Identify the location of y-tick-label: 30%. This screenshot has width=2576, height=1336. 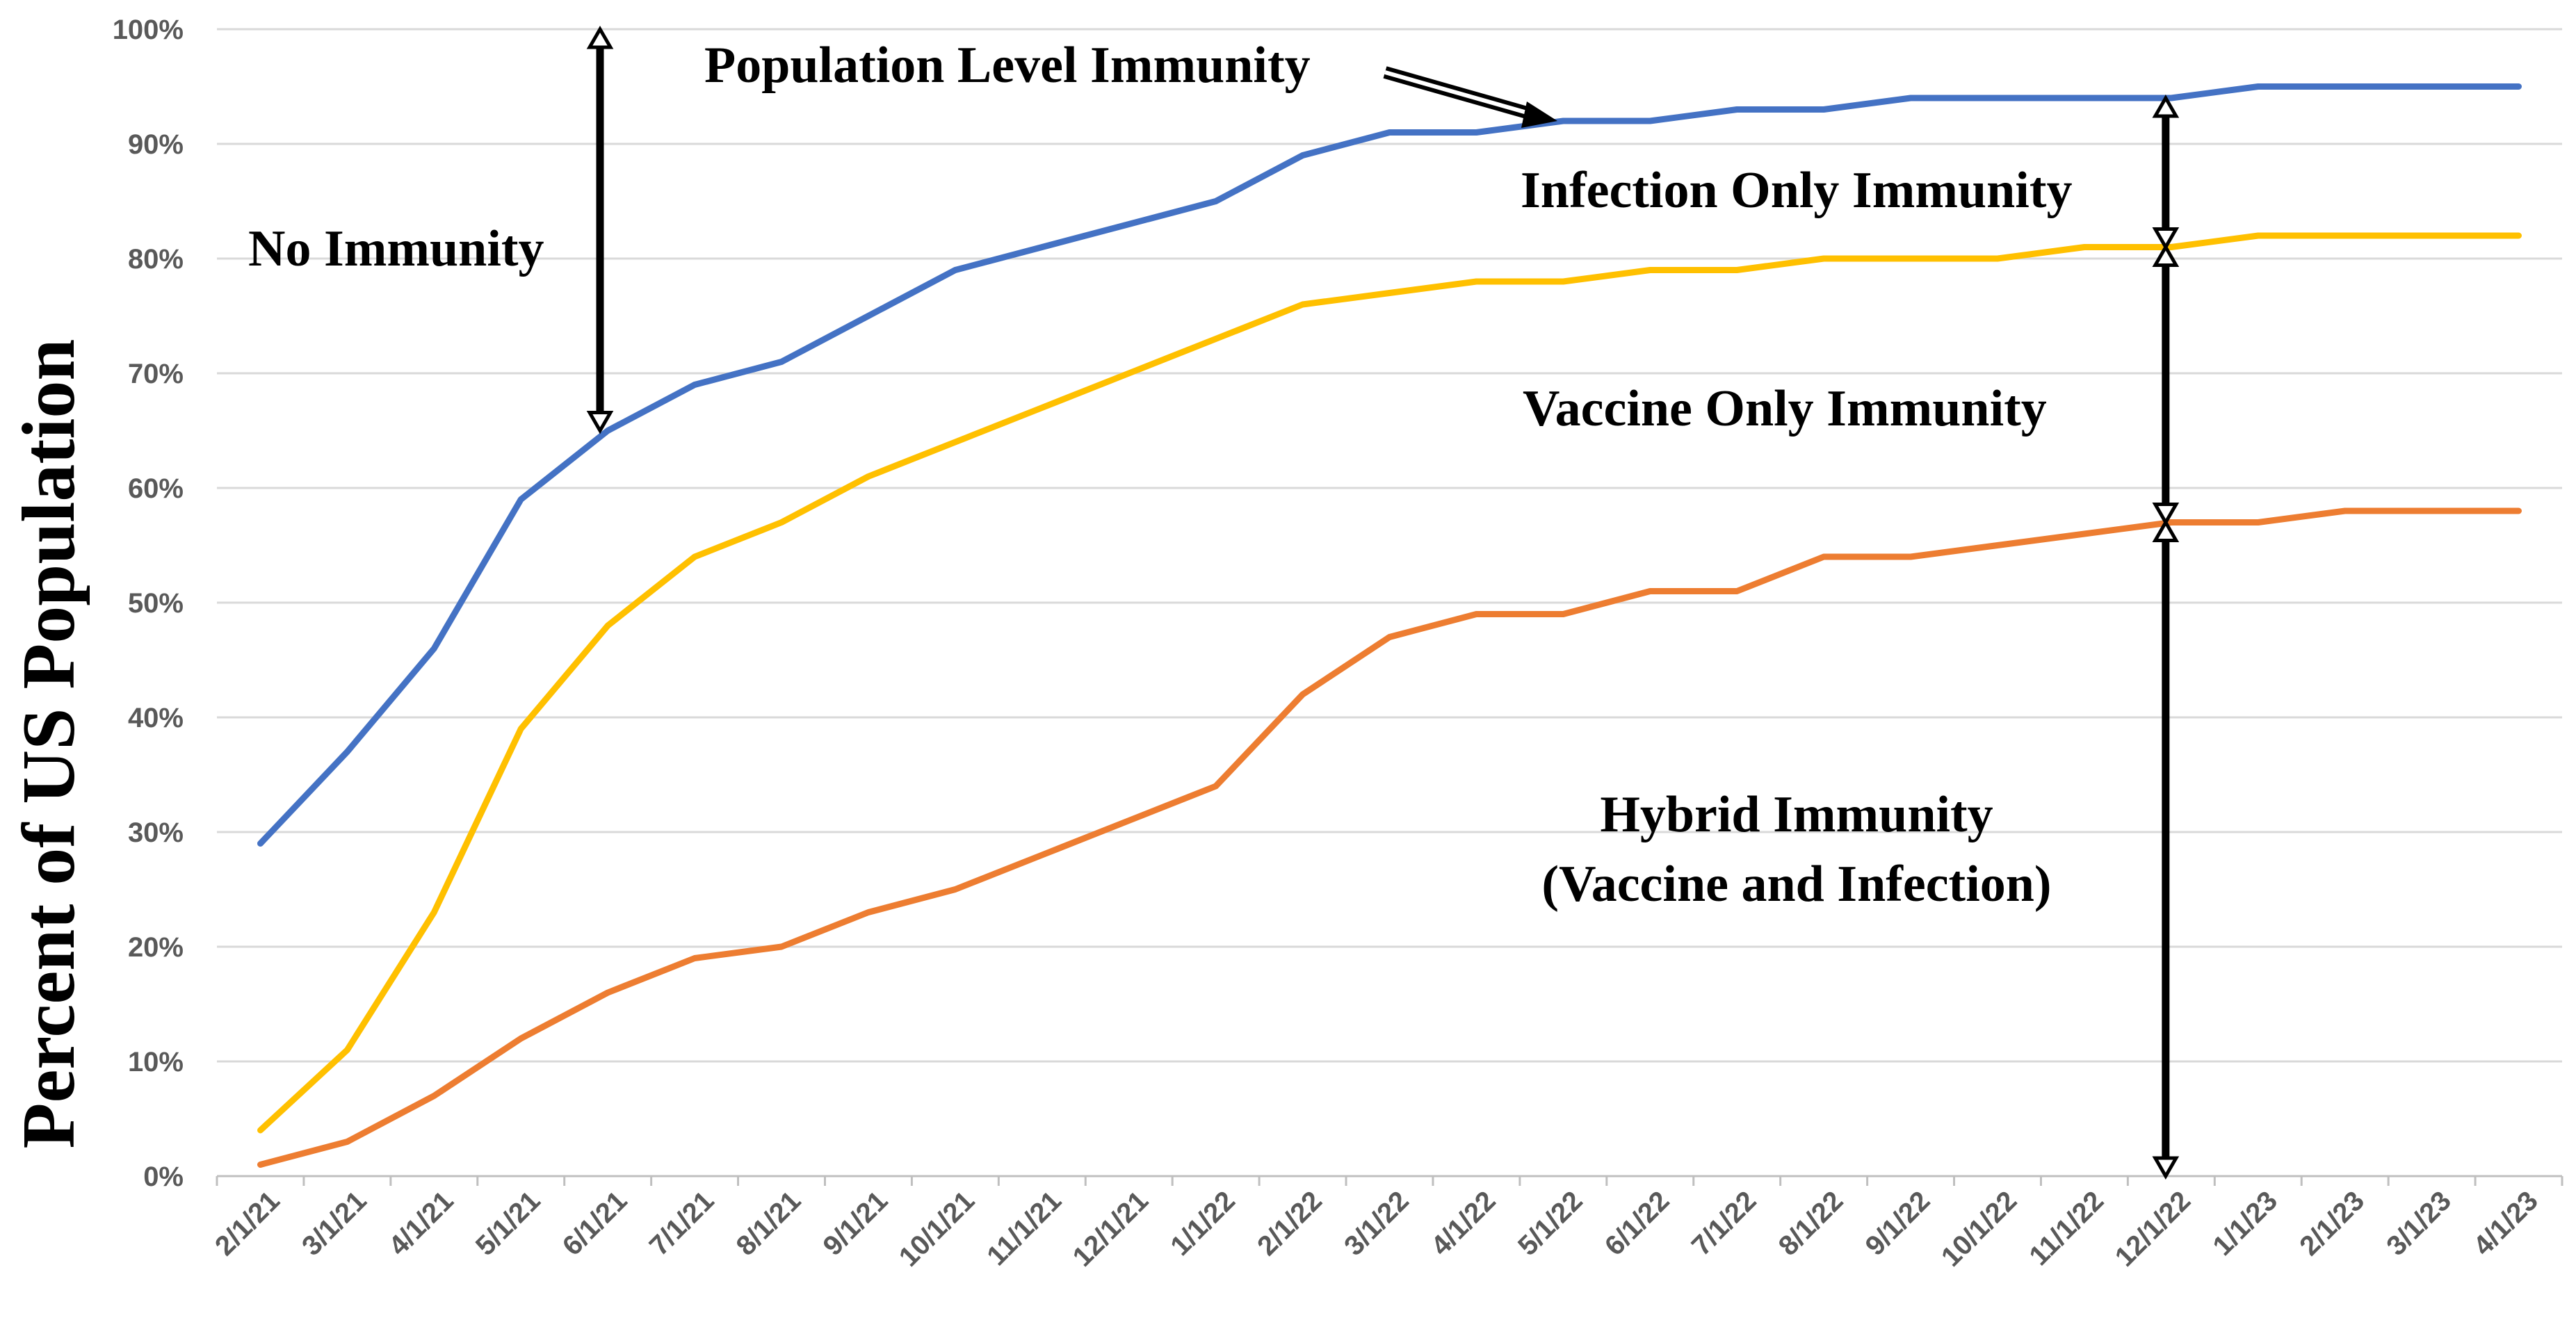
(156, 832).